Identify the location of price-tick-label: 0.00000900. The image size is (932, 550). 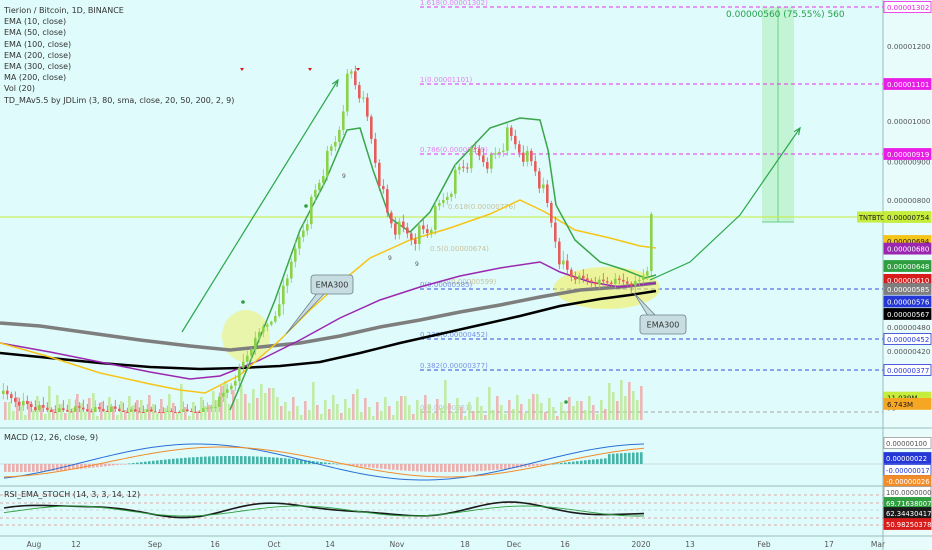
(909, 161).